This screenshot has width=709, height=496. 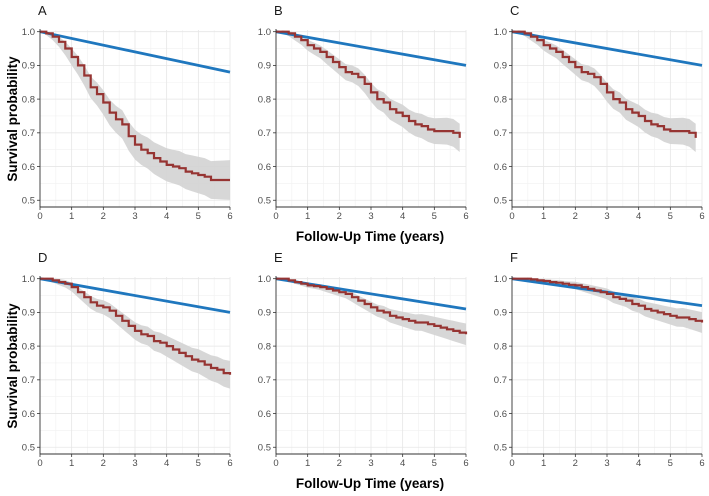 I want to click on panel-b-y-tick-label: 0.9, so click(x=264, y=66).